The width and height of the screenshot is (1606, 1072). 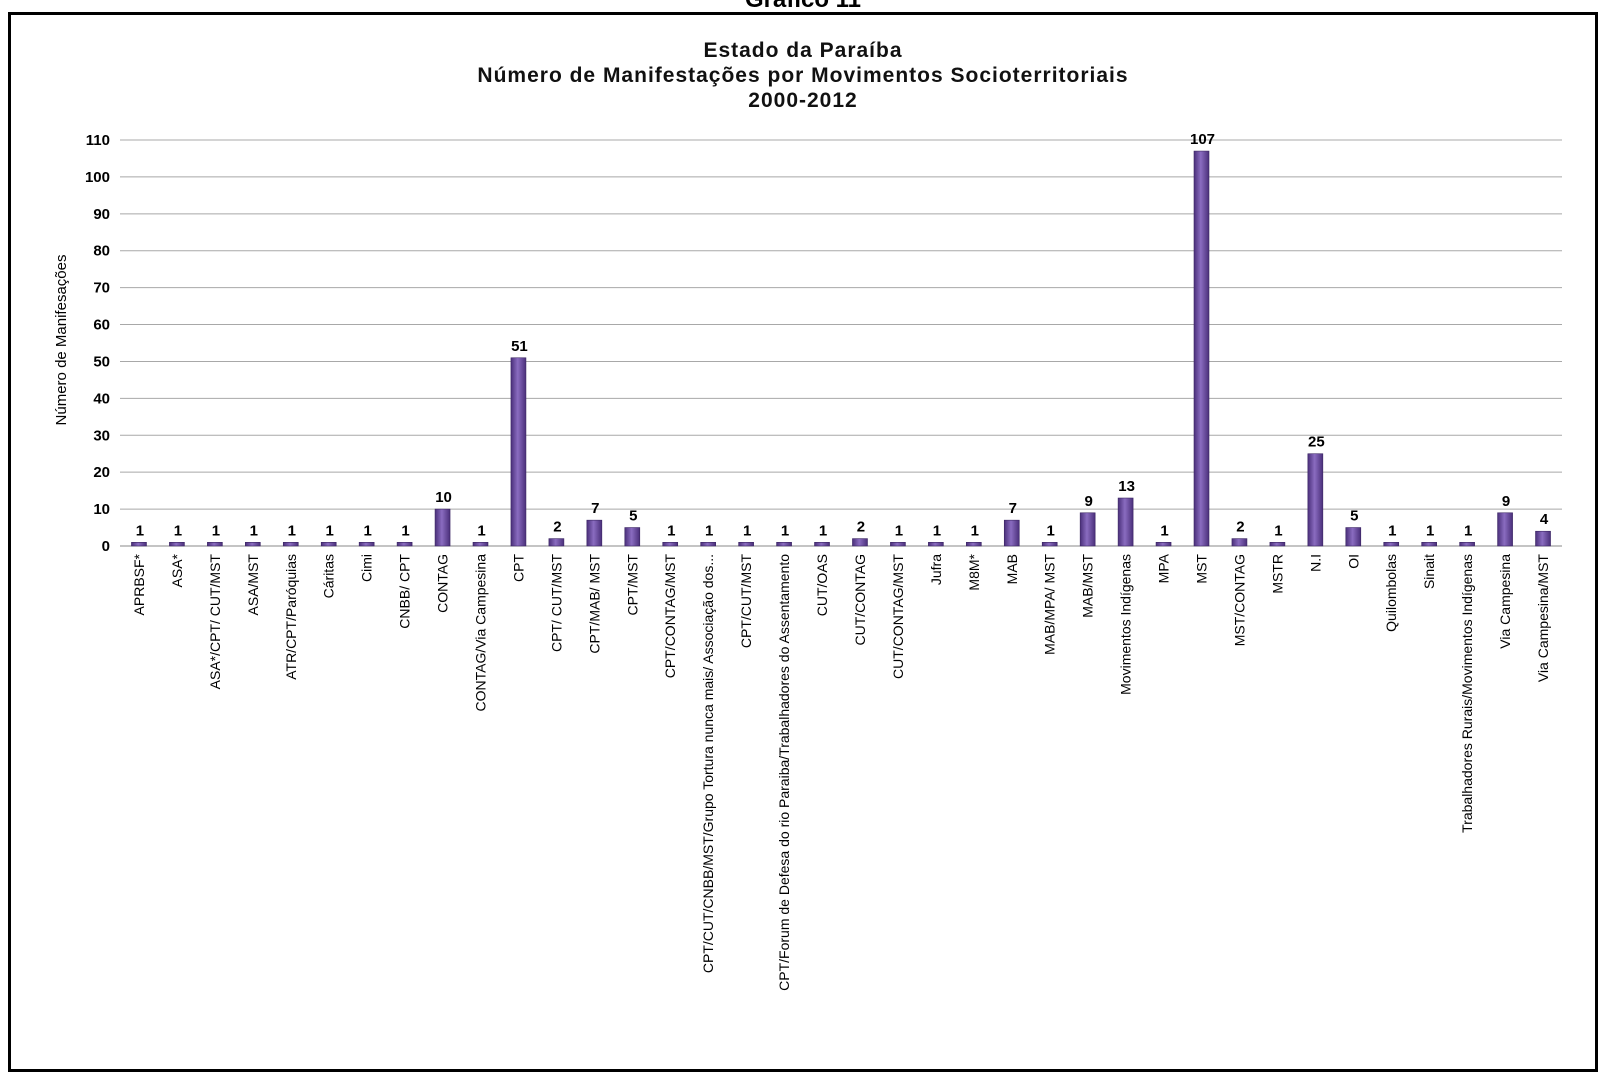 What do you see at coordinates (1316, 442) in the screenshot?
I see `data-label: 25` at bounding box center [1316, 442].